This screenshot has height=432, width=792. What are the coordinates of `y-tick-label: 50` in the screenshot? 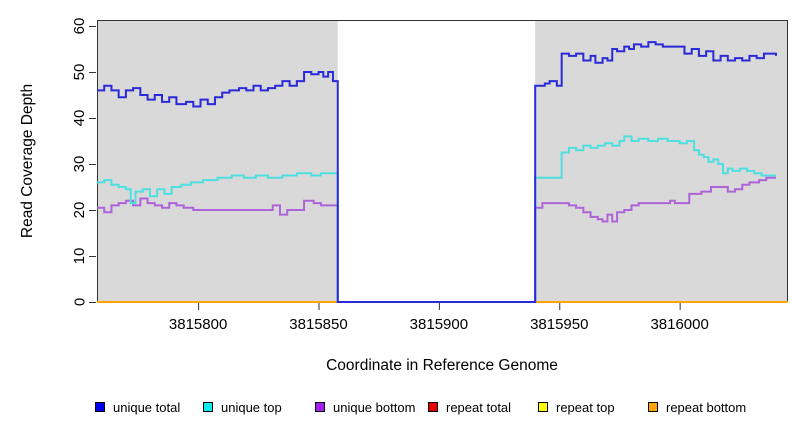 It's located at (79, 72).